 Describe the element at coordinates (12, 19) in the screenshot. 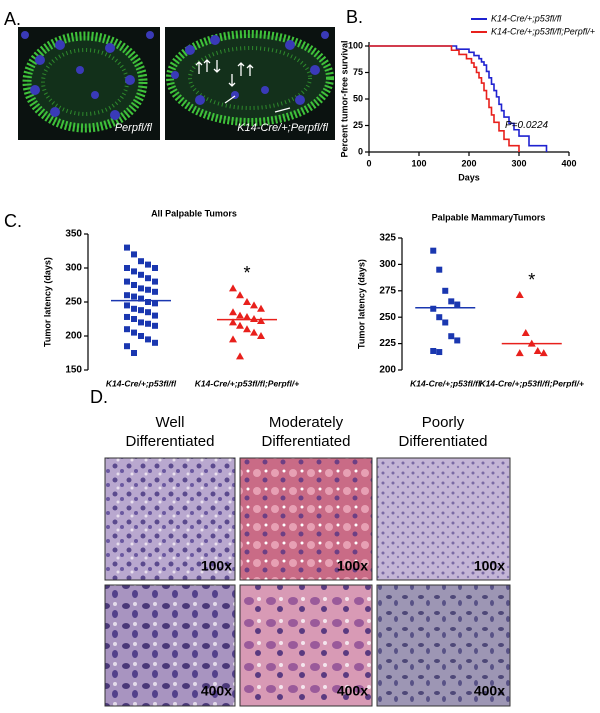

I see `panel-label: A.` at that location.